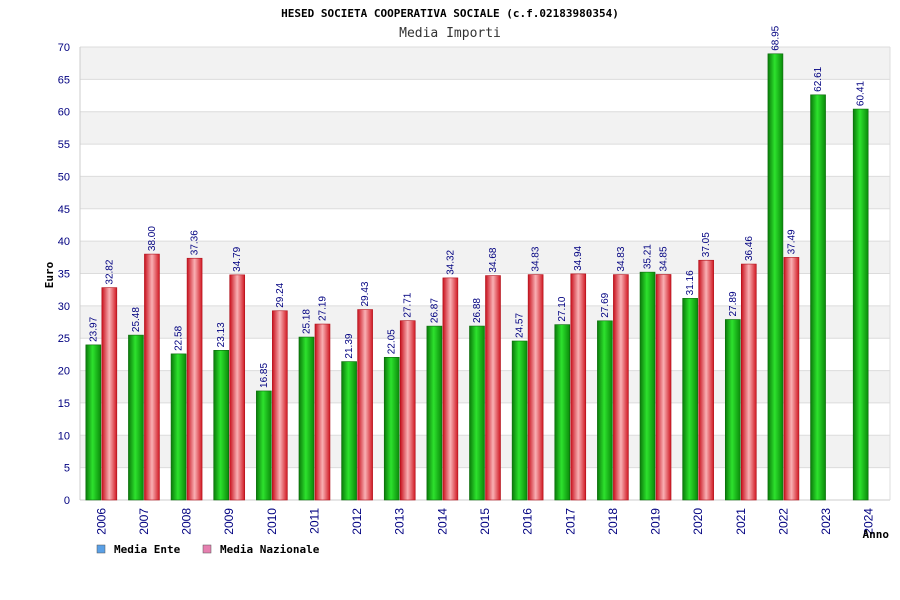 The width and height of the screenshot is (900, 600). Describe the element at coordinates (221, 425) in the screenshot. I see `bar-media-ente-2009` at that location.